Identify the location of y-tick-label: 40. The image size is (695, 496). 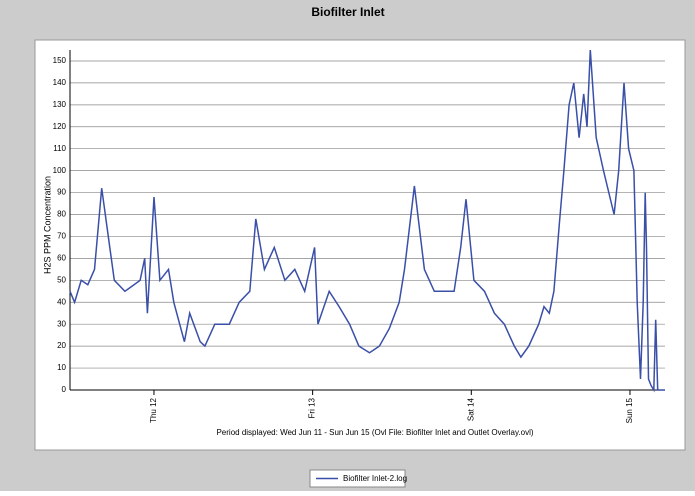
(61, 301).